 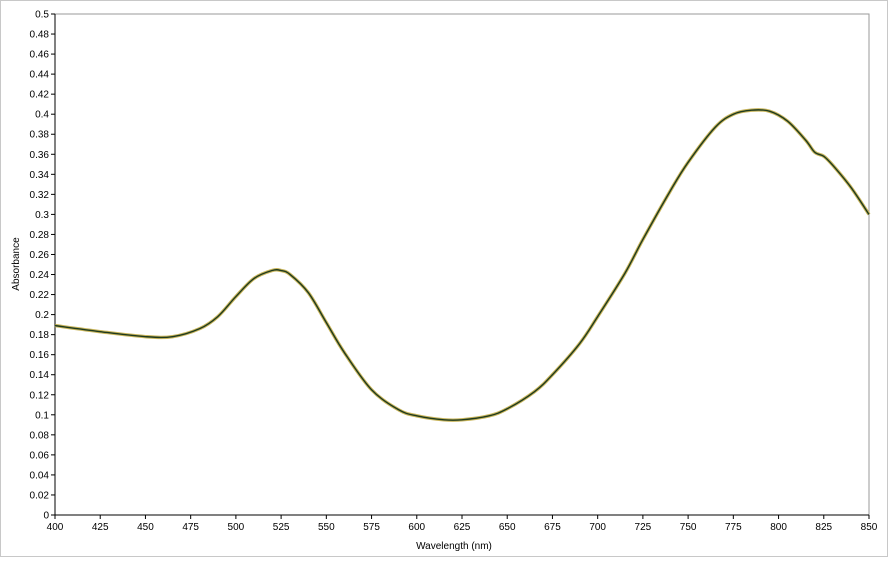 What do you see at coordinates (281, 527) in the screenshot?
I see `x-tick-label: 525` at bounding box center [281, 527].